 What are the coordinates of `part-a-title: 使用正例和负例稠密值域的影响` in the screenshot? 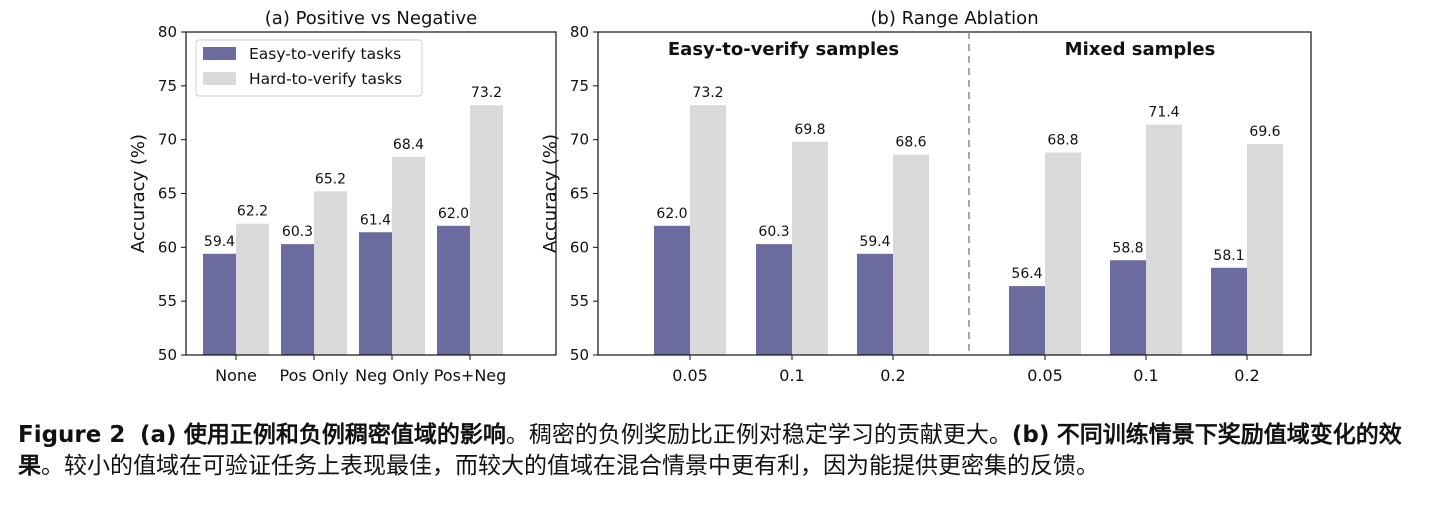 It's located at (344, 435).